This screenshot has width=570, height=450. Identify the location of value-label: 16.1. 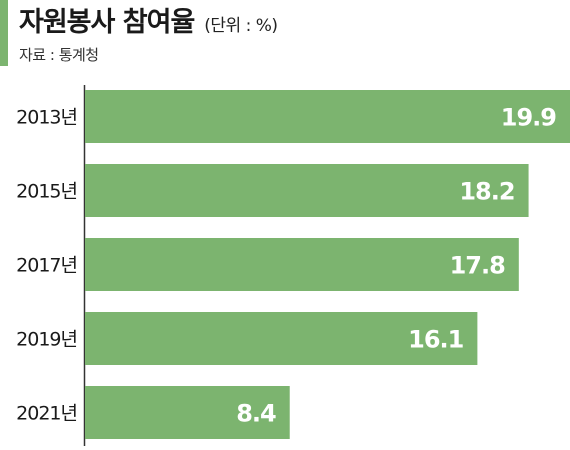
(436, 340).